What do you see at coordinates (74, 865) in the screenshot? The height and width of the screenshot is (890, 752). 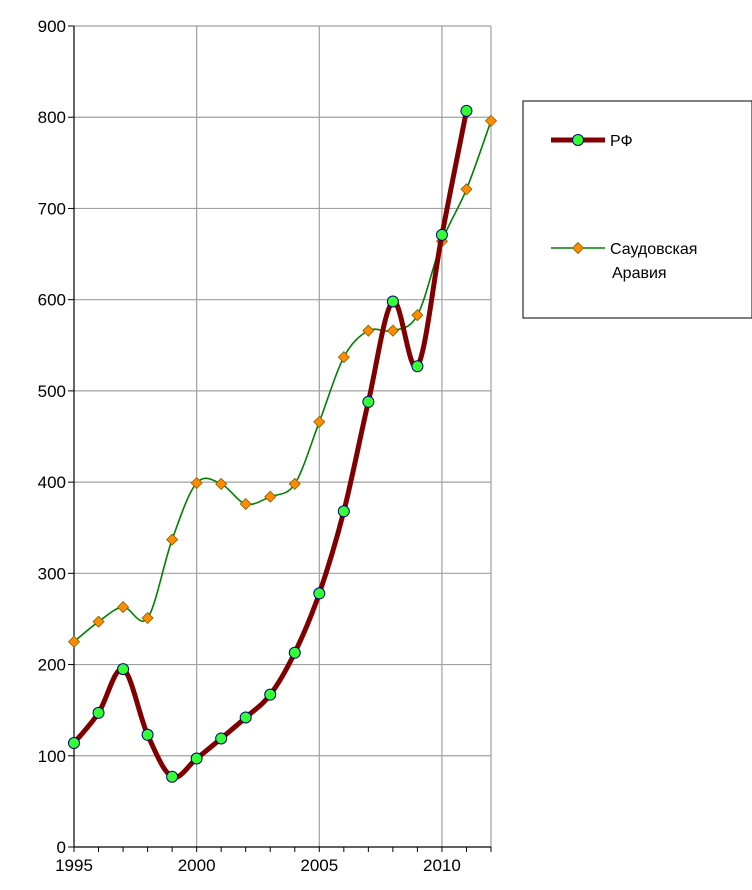 I see `x-tick-label-0: 1995` at bounding box center [74, 865].